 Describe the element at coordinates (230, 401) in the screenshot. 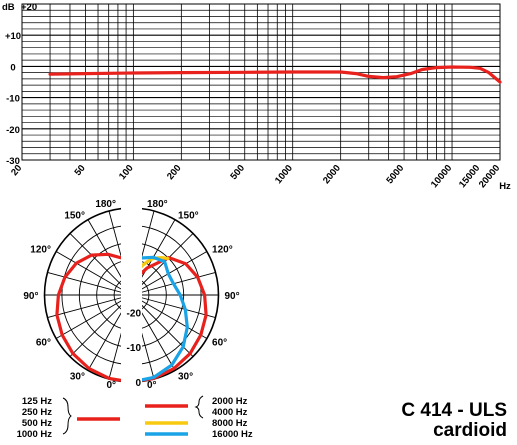

I see `legend-entry: 2000 Hz` at that location.